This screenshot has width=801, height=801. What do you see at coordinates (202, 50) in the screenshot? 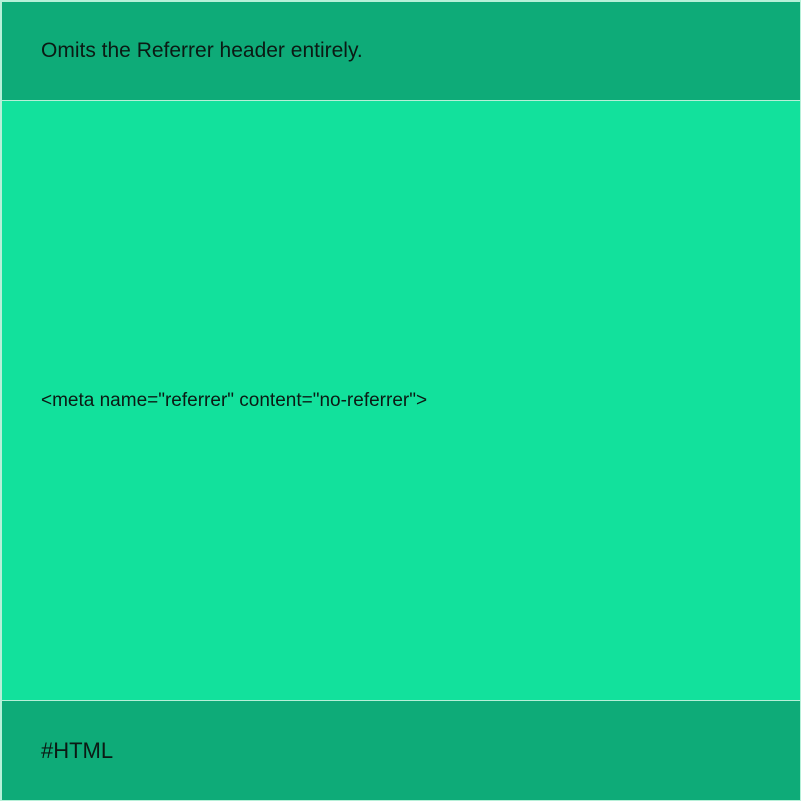
I see `card-description: Omits the Referrer header entirely.` at bounding box center [202, 50].